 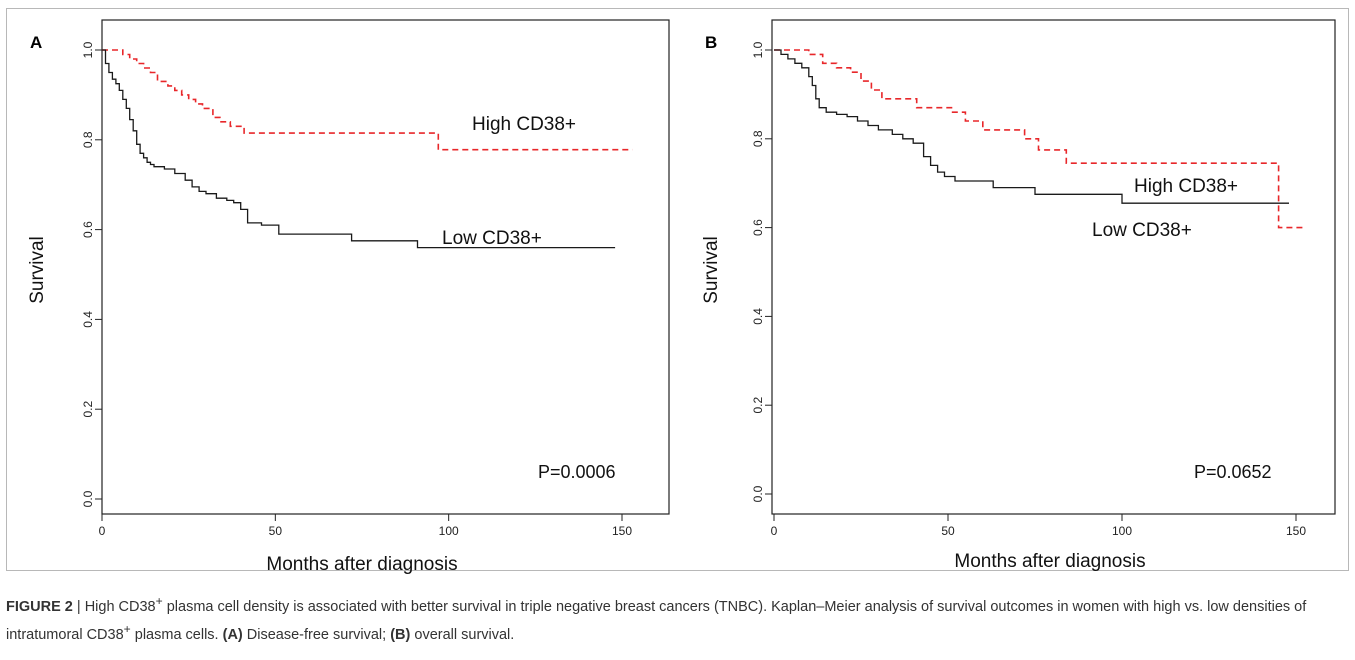 What do you see at coordinates (316, 634) in the screenshot?
I see `caption-text-a: Disease-free survival;` at bounding box center [316, 634].